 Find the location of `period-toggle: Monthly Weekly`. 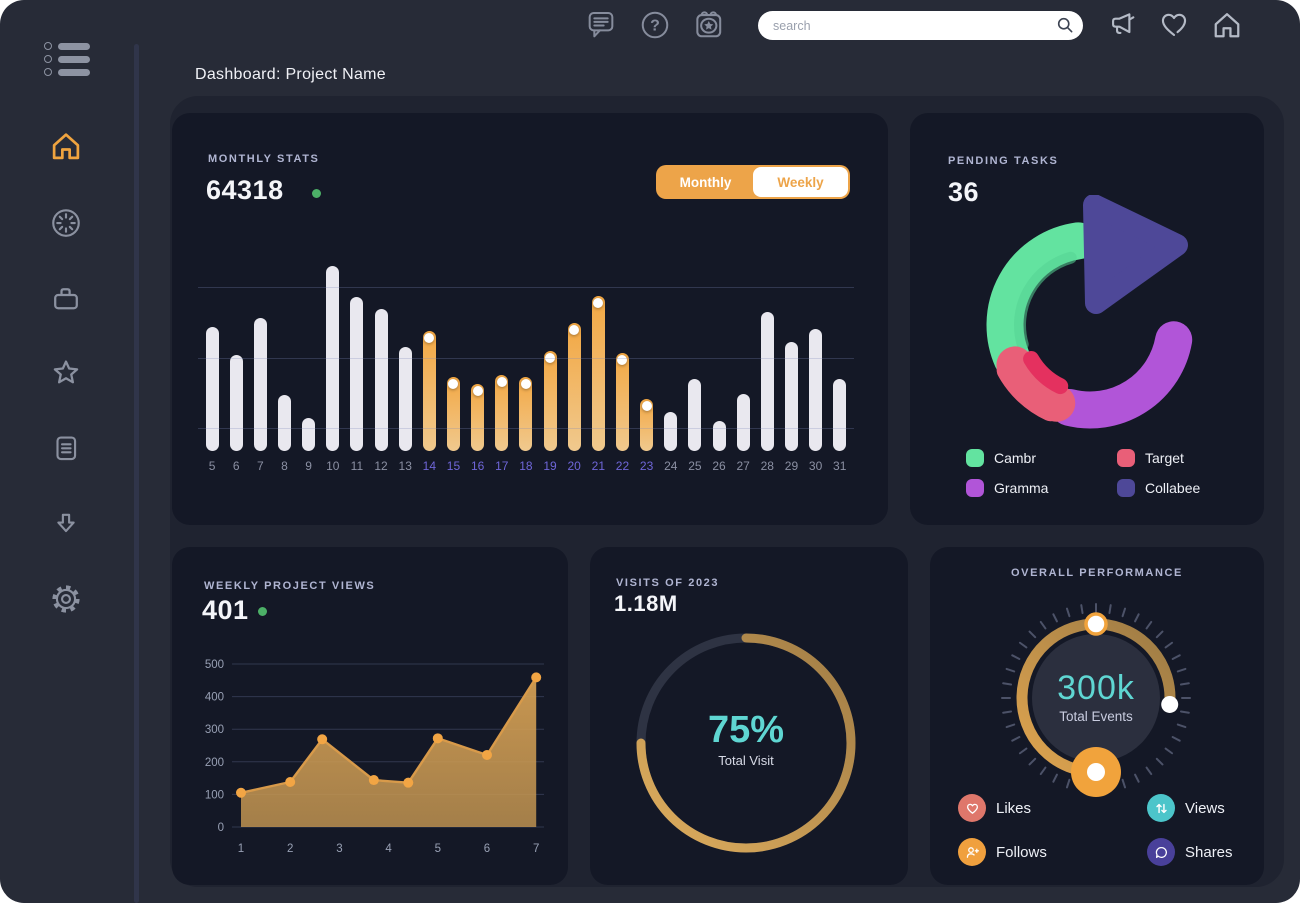

period-toggle: Monthly Weekly is located at coordinates (753, 182).